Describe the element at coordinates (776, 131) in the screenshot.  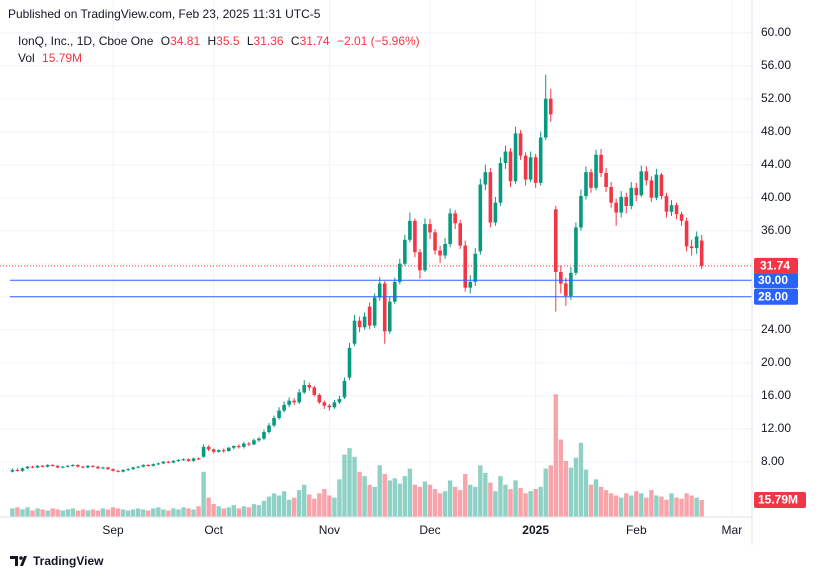
I see `y-tick-label: 48.00` at that location.